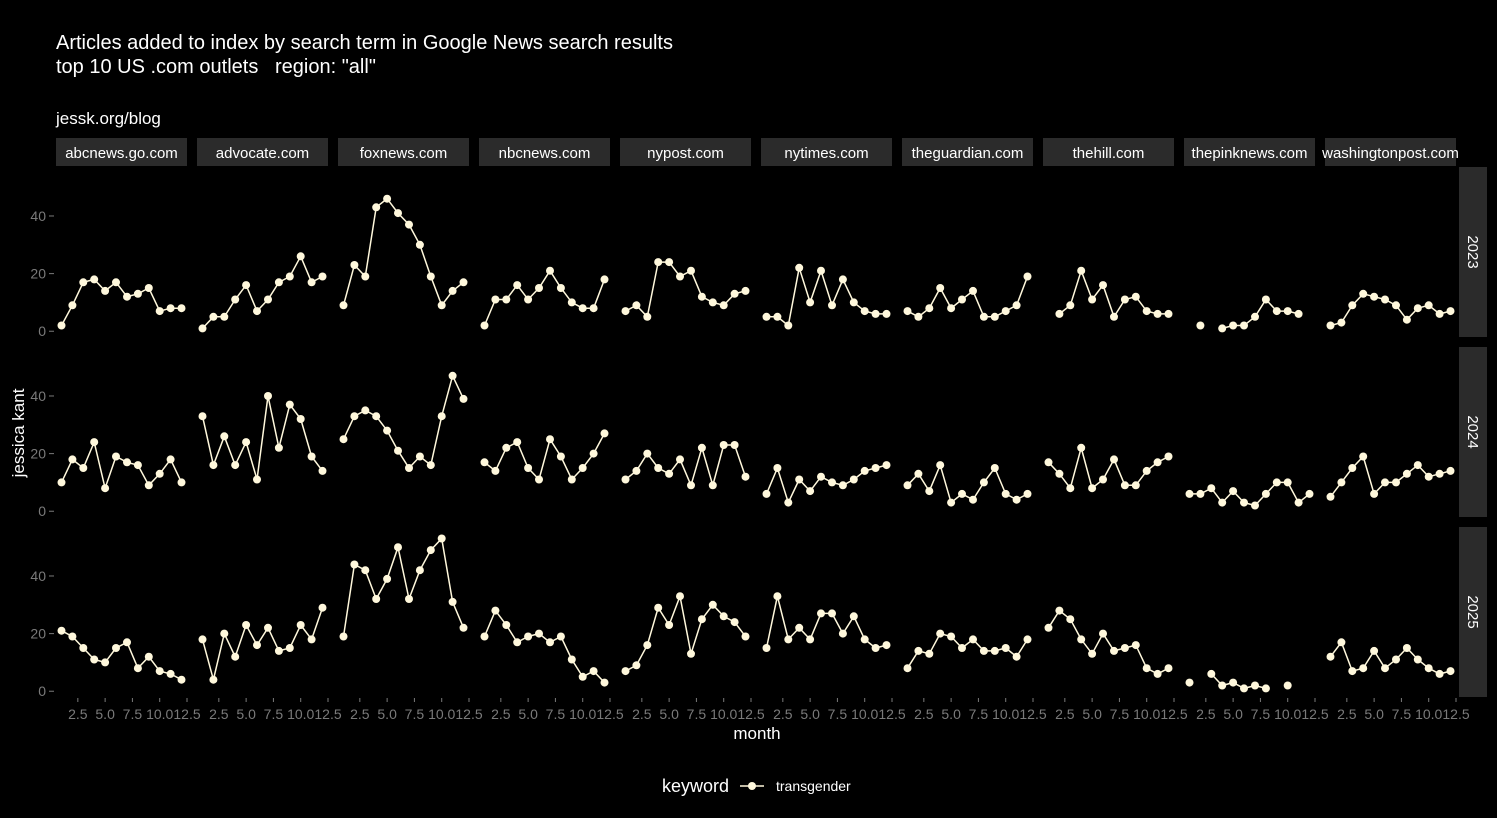 The height and width of the screenshot is (818, 1497). Describe the element at coordinates (262, 153) in the screenshot. I see `strip-label-advocate-com: advocate.com` at that location.